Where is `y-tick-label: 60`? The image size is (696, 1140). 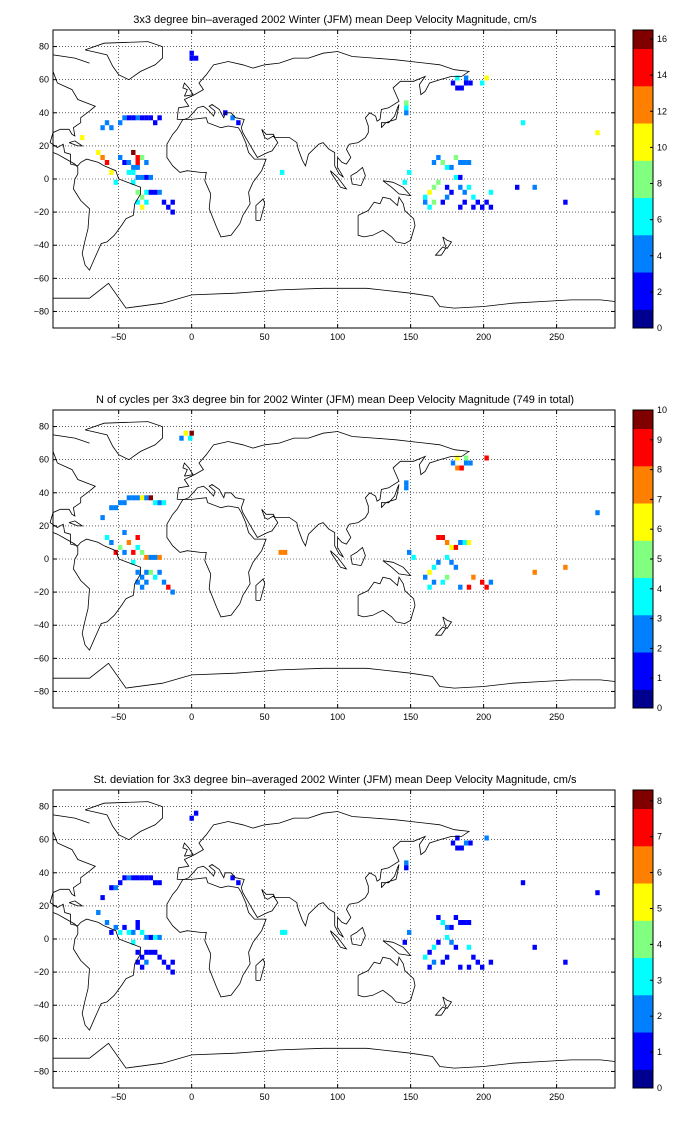 y-tick-label: 60 is located at coordinates (44, 840).